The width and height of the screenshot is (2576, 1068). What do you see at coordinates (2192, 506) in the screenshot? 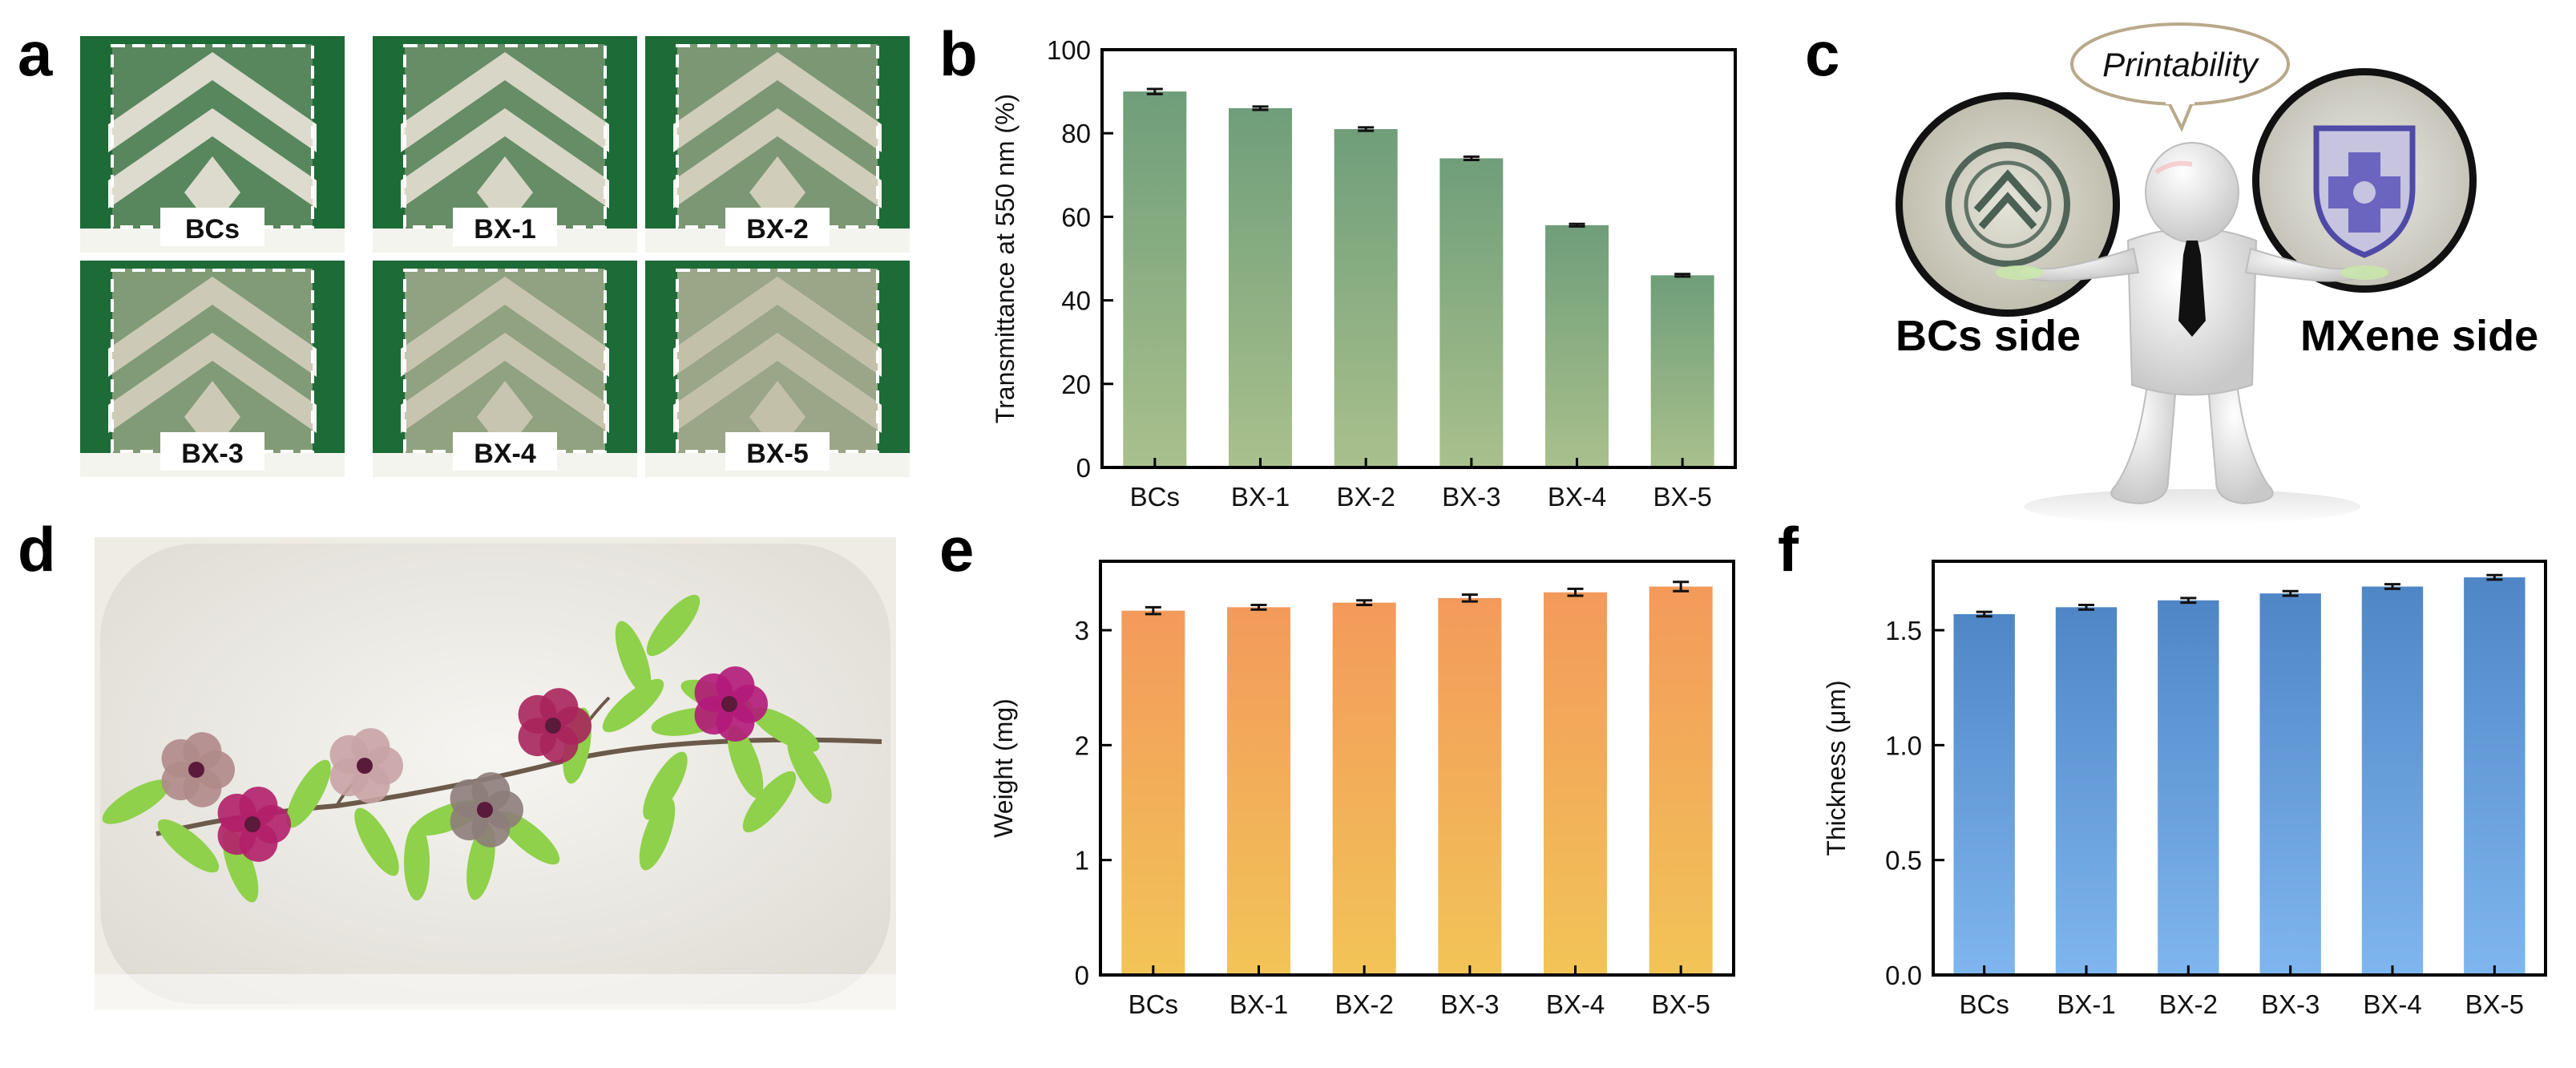
I see `floor-shadow` at bounding box center [2192, 506].